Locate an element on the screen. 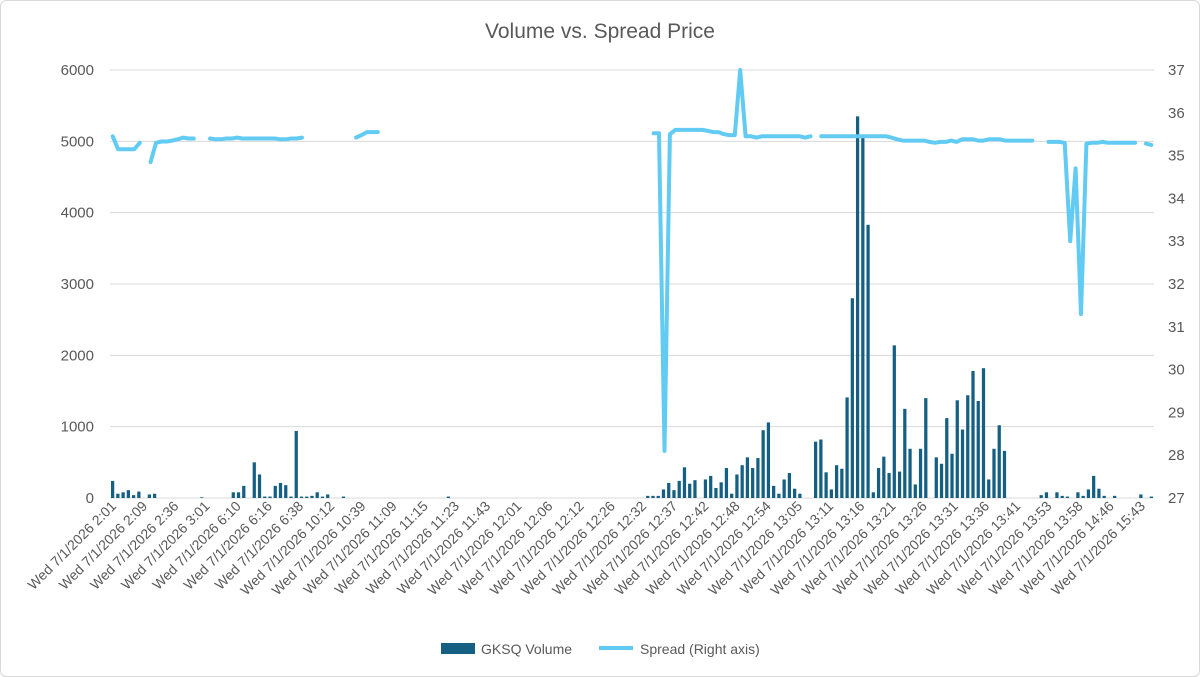  legend-label-spread: Spread (Right axis) is located at coordinates (700, 649).